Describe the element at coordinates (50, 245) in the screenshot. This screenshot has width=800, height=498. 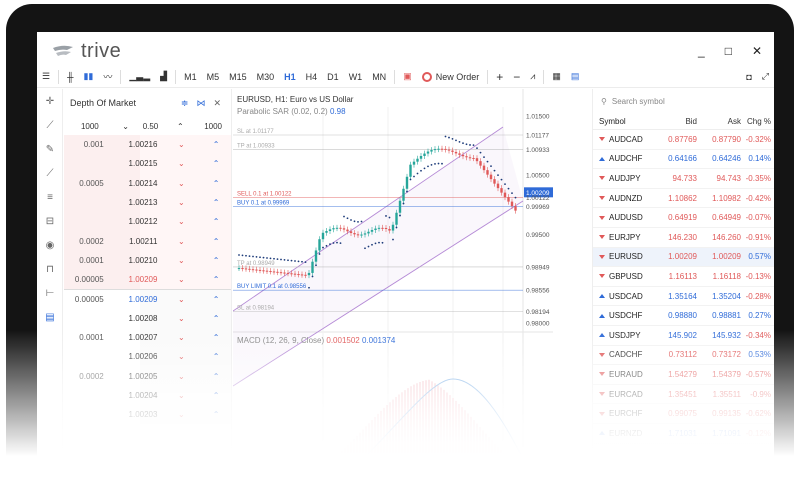
I see `eye-icon: ◉` at that location.